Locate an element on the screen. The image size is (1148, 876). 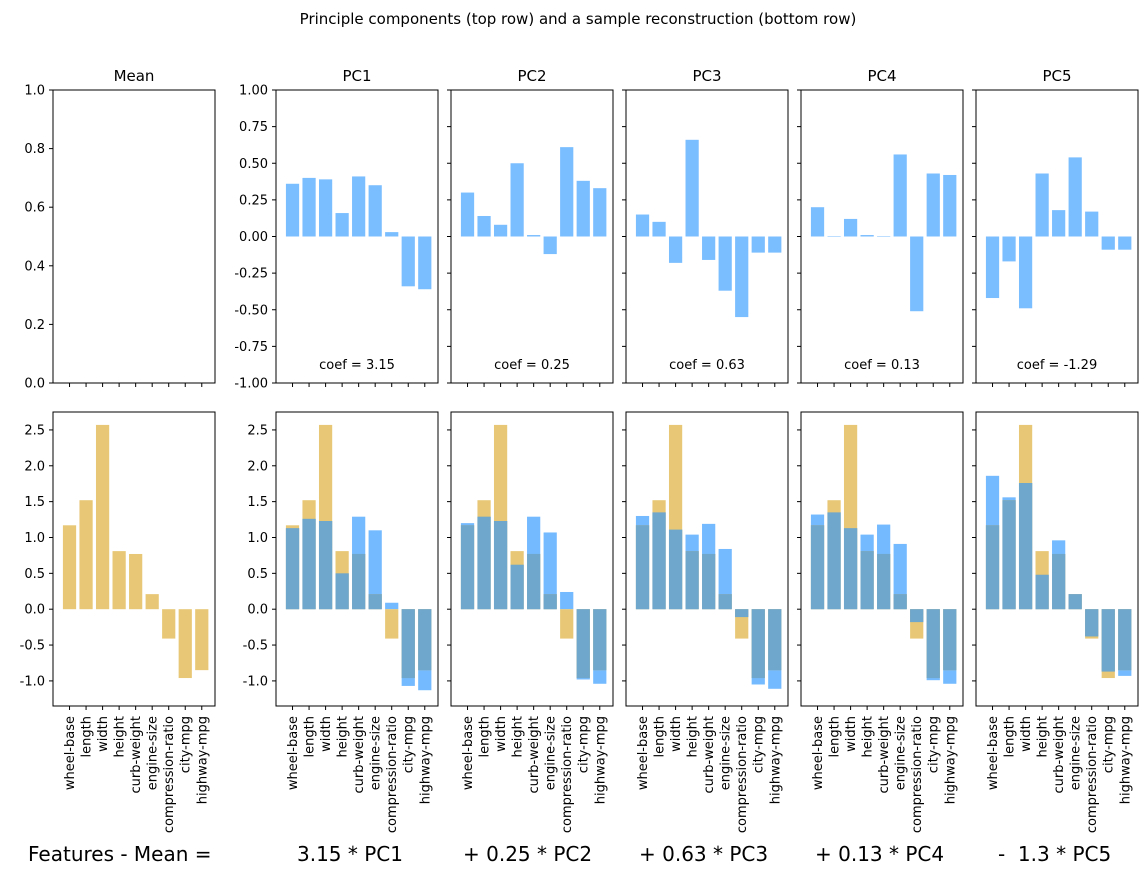
features-xtick-label-6: compression-ratio is located at coordinates (169, 774).